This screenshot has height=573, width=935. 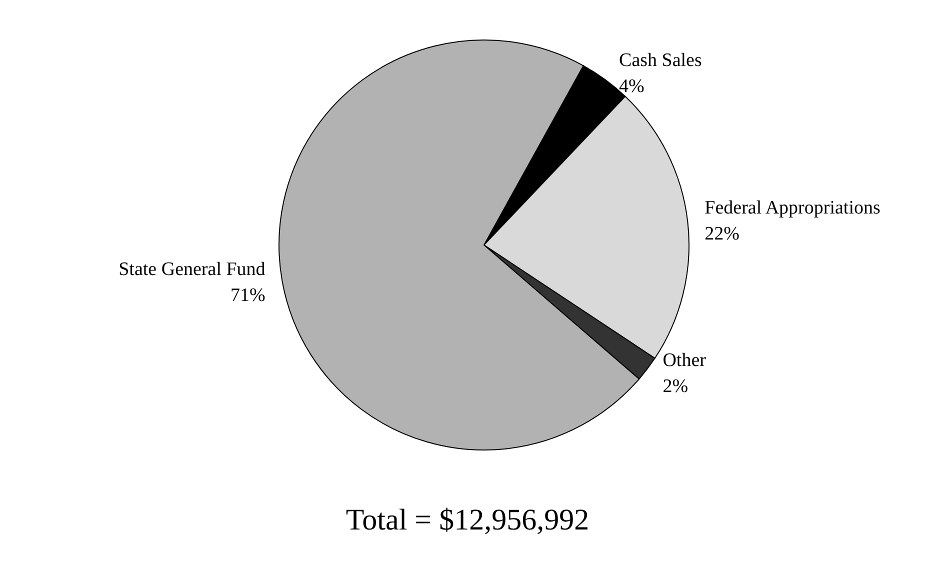 What do you see at coordinates (192, 269) in the screenshot?
I see `slice-label: State General Fund` at bounding box center [192, 269].